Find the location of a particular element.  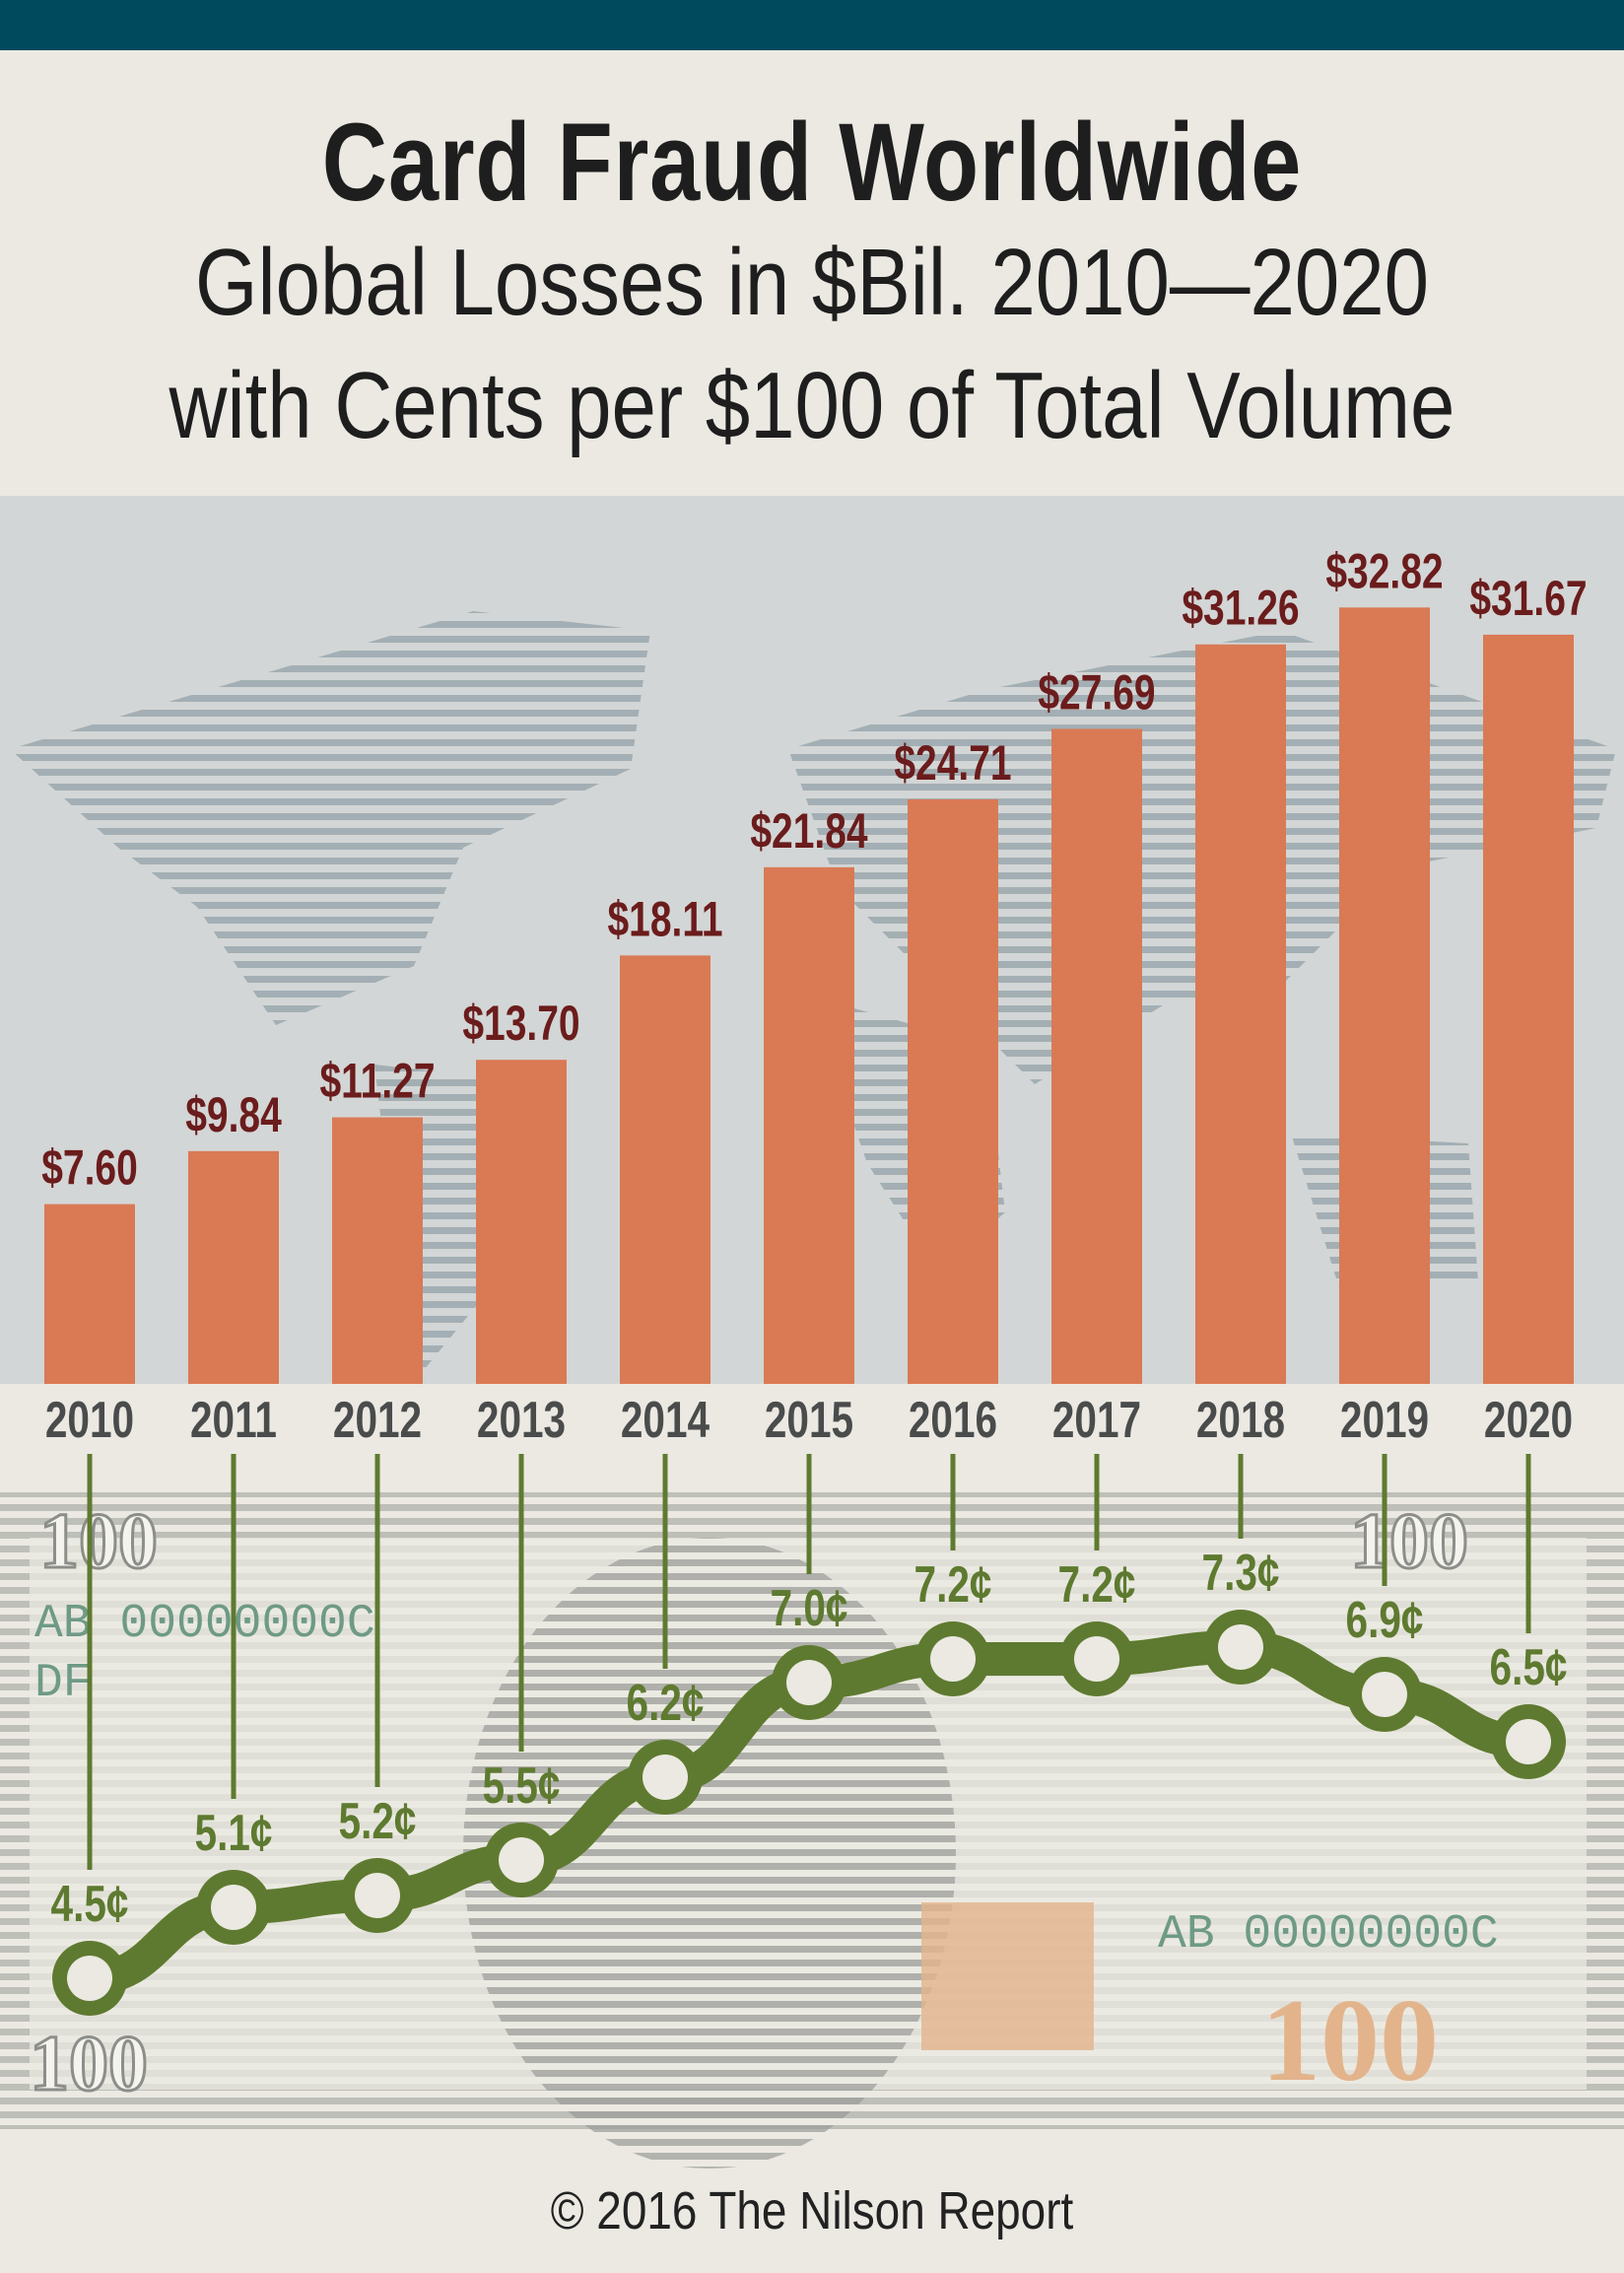

cents-label-2018: 7.3¢ is located at coordinates (1241, 1573).